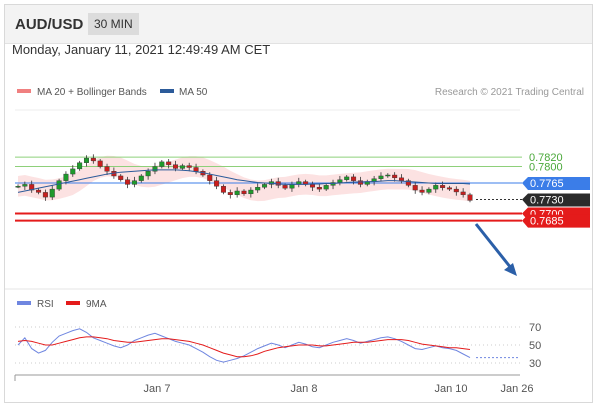  What do you see at coordinates (304, 389) in the screenshot?
I see `x-axis-label: Jan 8` at bounding box center [304, 389].